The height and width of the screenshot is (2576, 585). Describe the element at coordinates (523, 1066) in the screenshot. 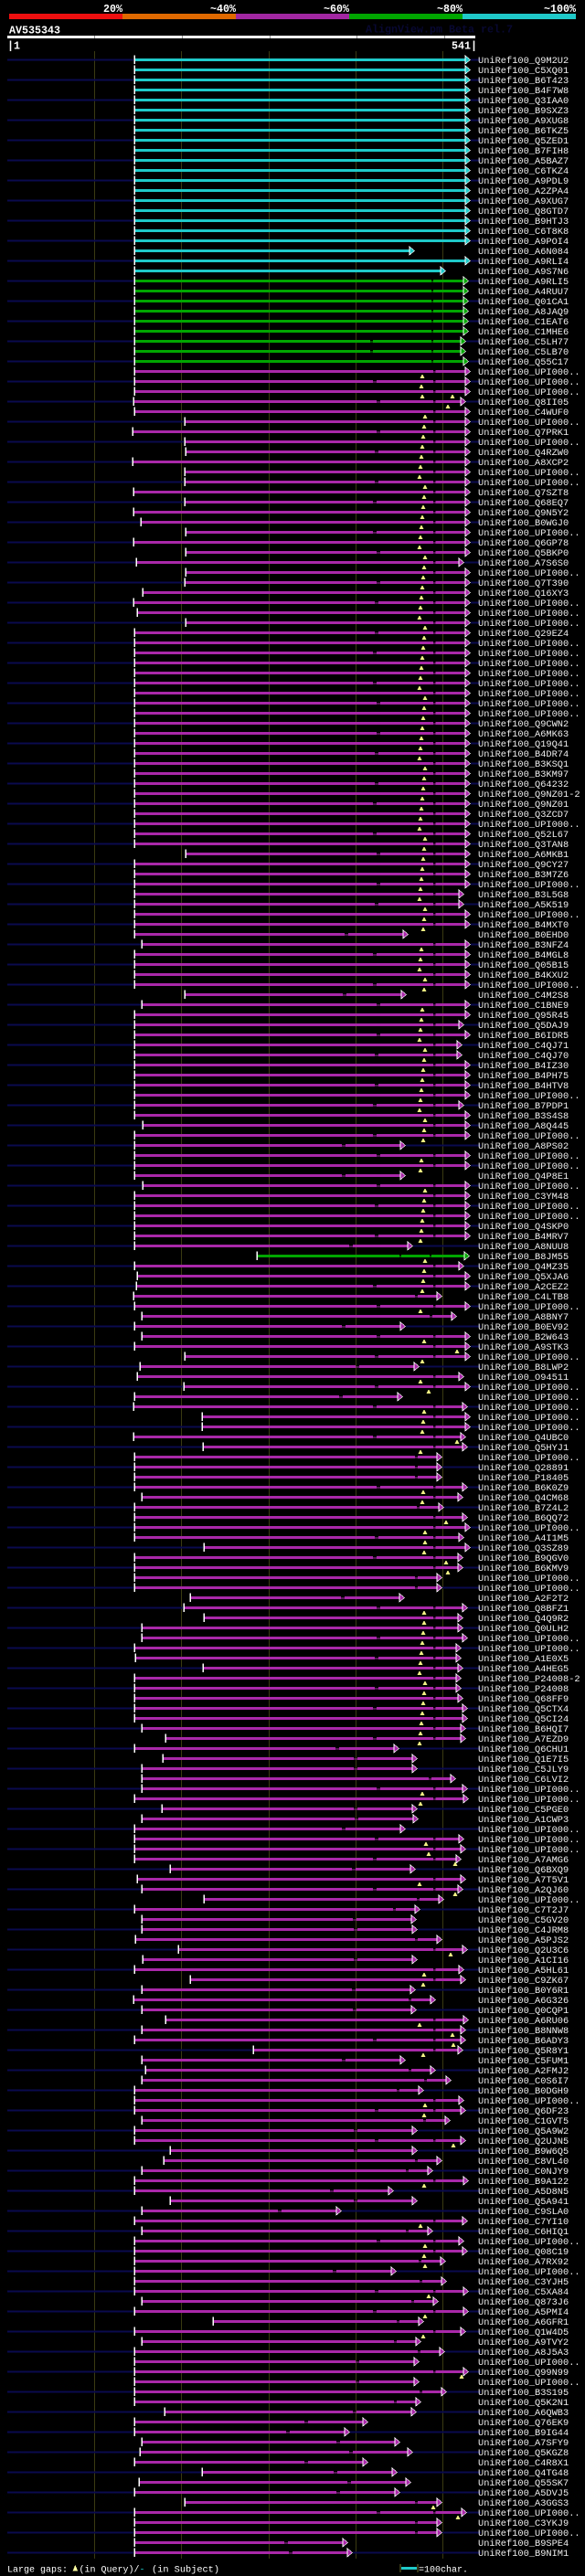

I see `svg-text: UniRef100_B4IZ30` at that location.